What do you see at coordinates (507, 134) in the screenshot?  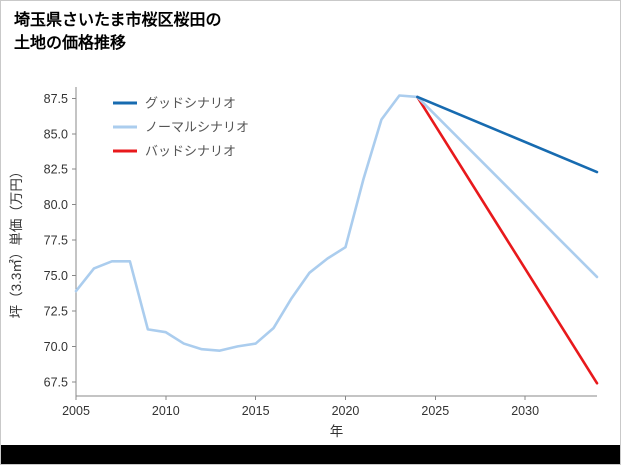 I see `good-scenario-line` at bounding box center [507, 134].